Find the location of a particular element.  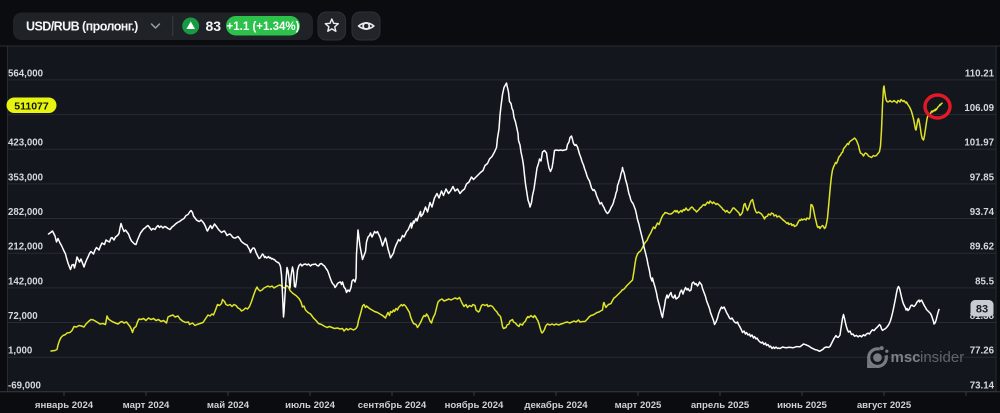

svg-text: 564,000 is located at coordinates (25, 73).